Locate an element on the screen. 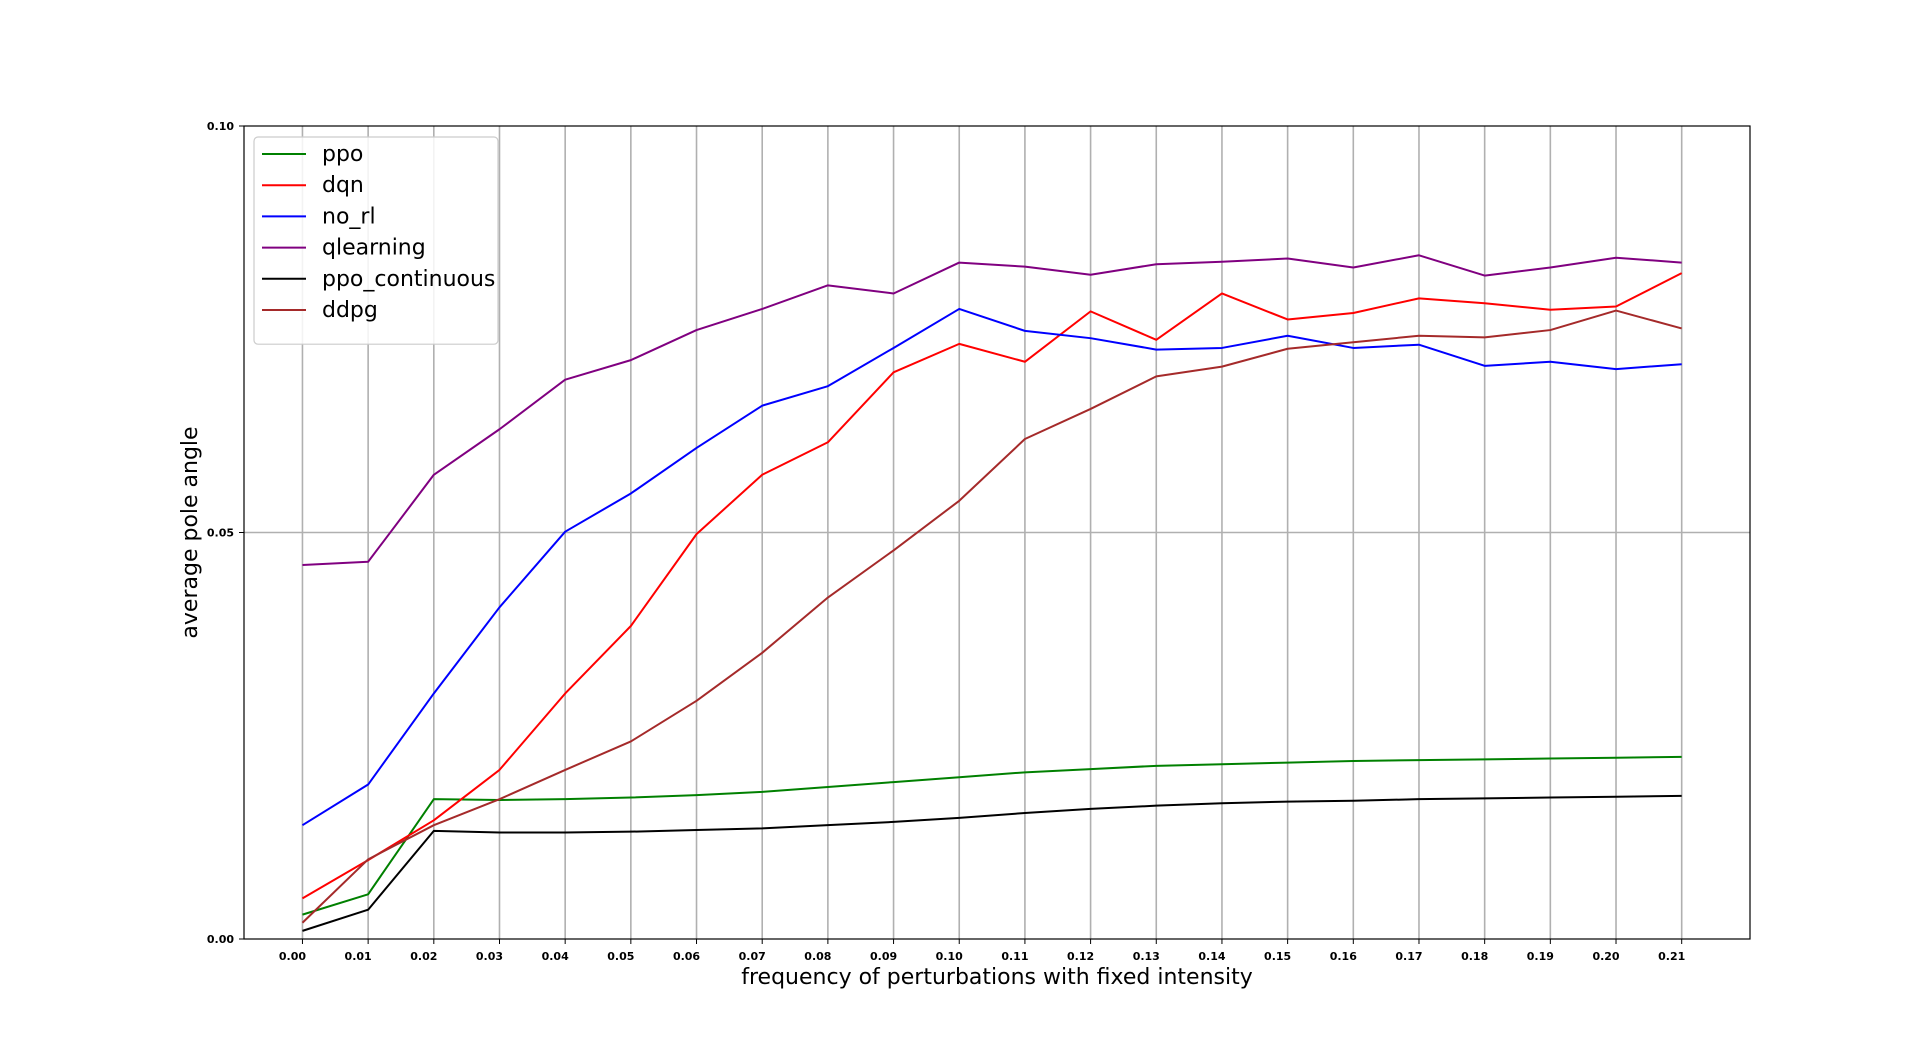 The width and height of the screenshot is (1920, 1045). x-tick-label: 0.21 is located at coordinates (1671, 956).